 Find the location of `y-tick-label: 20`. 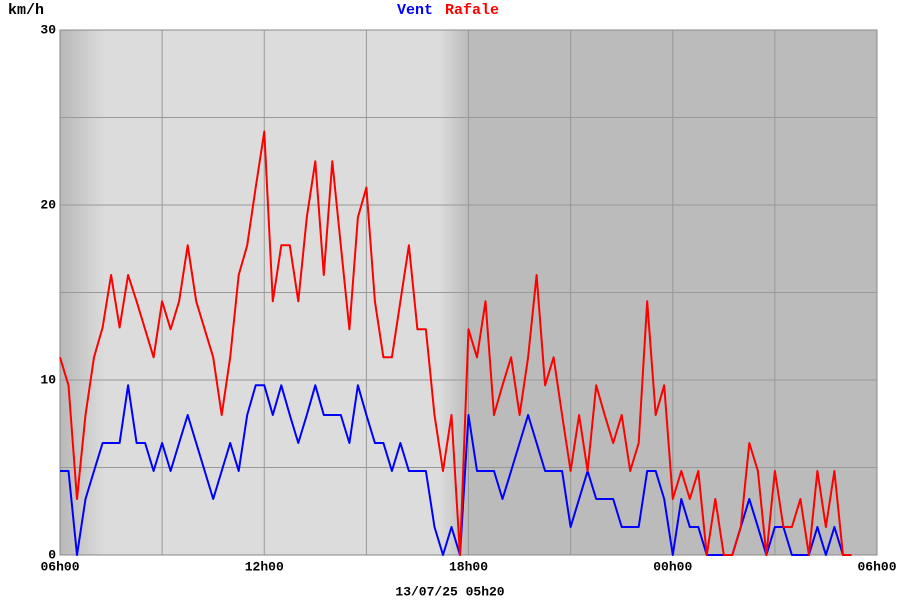

y-tick-label: 20 is located at coordinates (48, 204).